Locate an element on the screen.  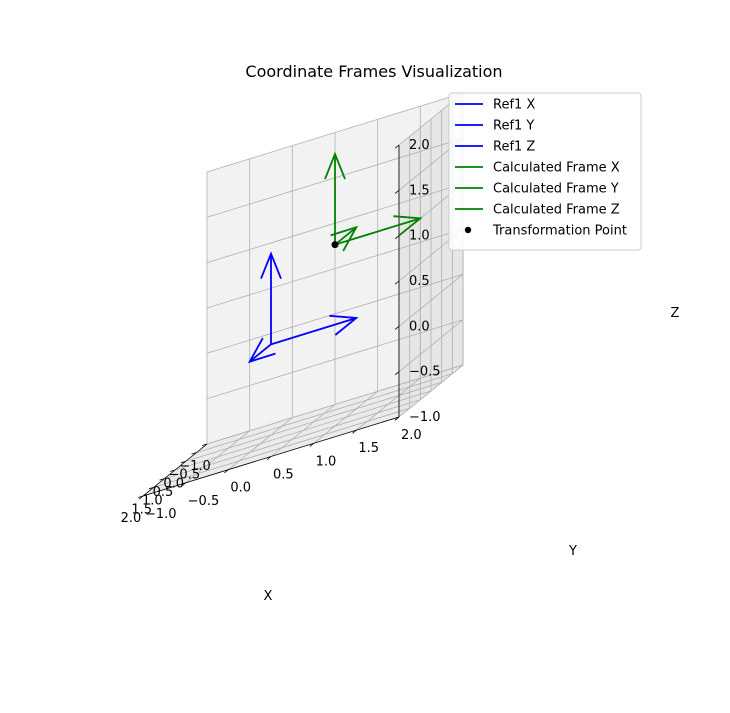
legend-marker-transformation-point is located at coordinates (468, 230).